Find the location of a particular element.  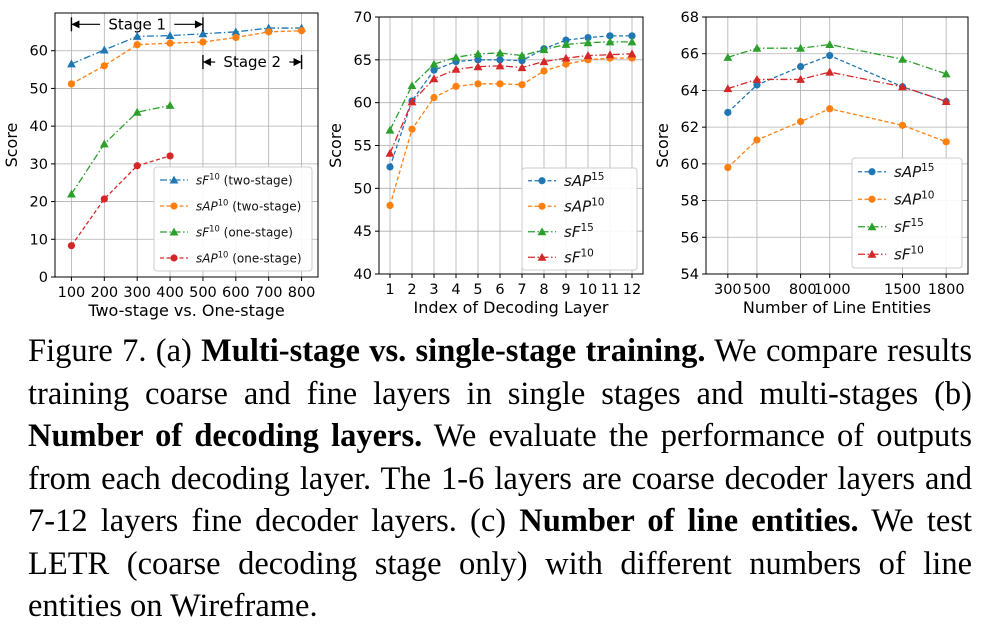

legend-entry: sAP10 is located at coordinates (566, 206).